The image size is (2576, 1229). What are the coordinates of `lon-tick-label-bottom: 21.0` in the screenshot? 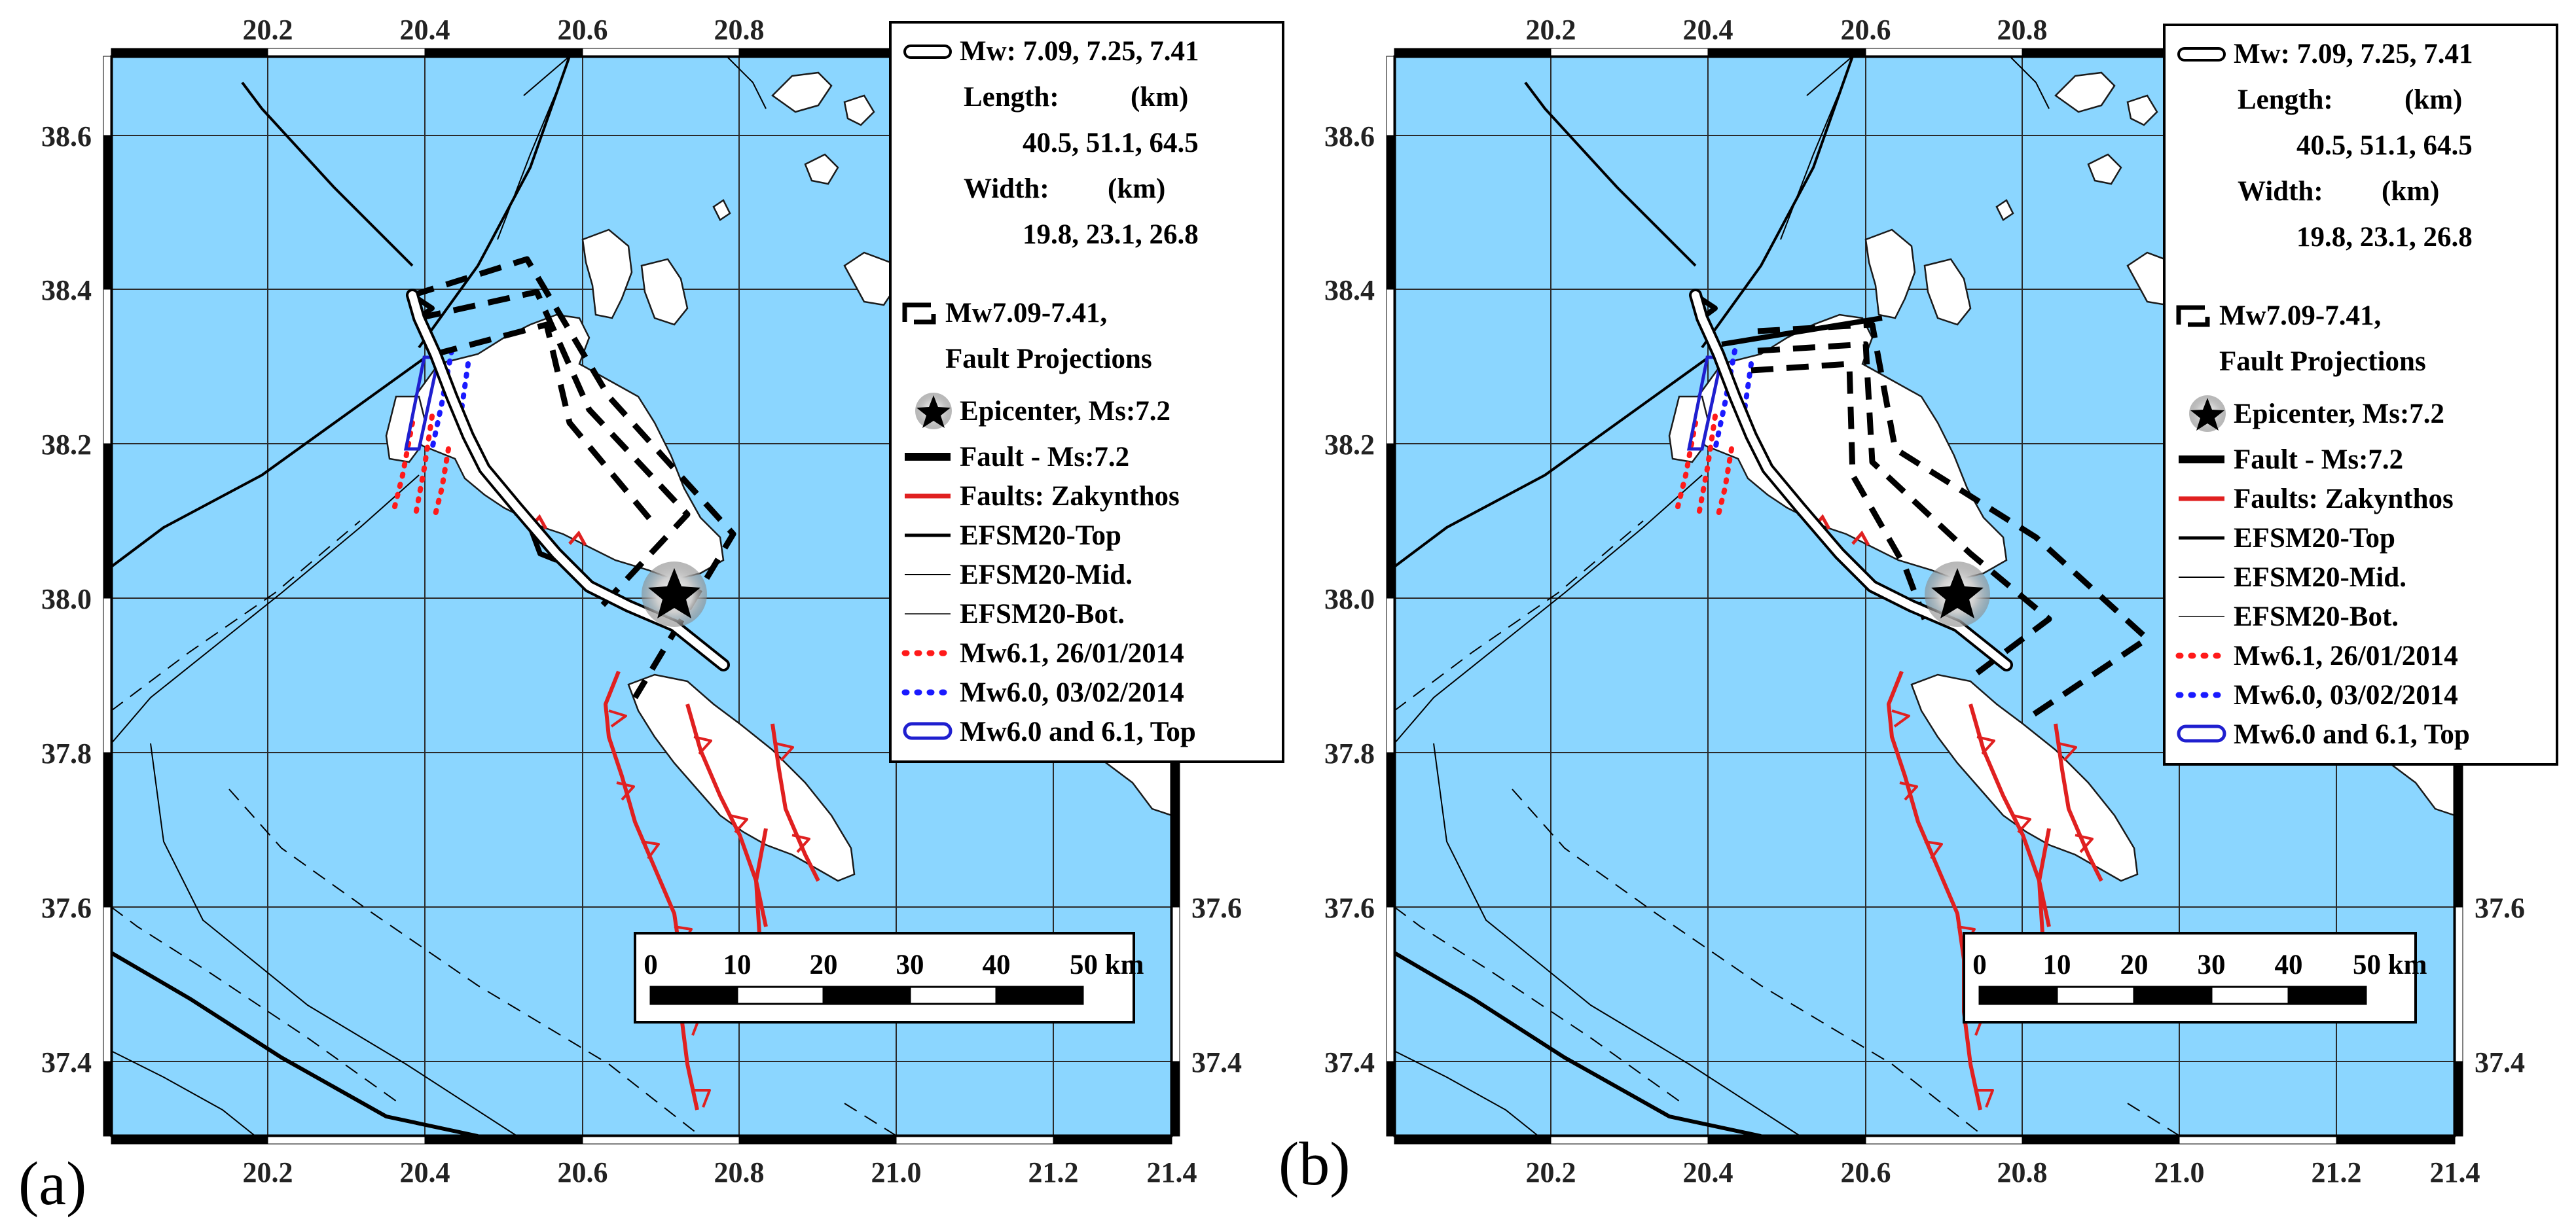 It's located at (2179, 1172).